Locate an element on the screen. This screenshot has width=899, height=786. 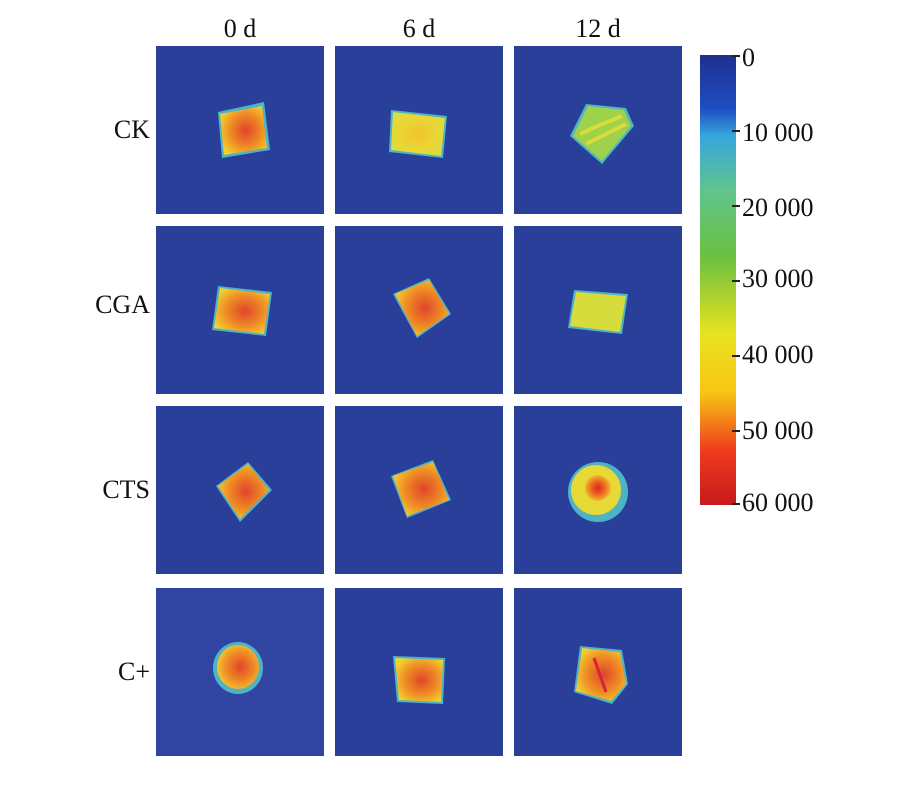
col-header-0d: 0 d is located at coordinates (240, 28).